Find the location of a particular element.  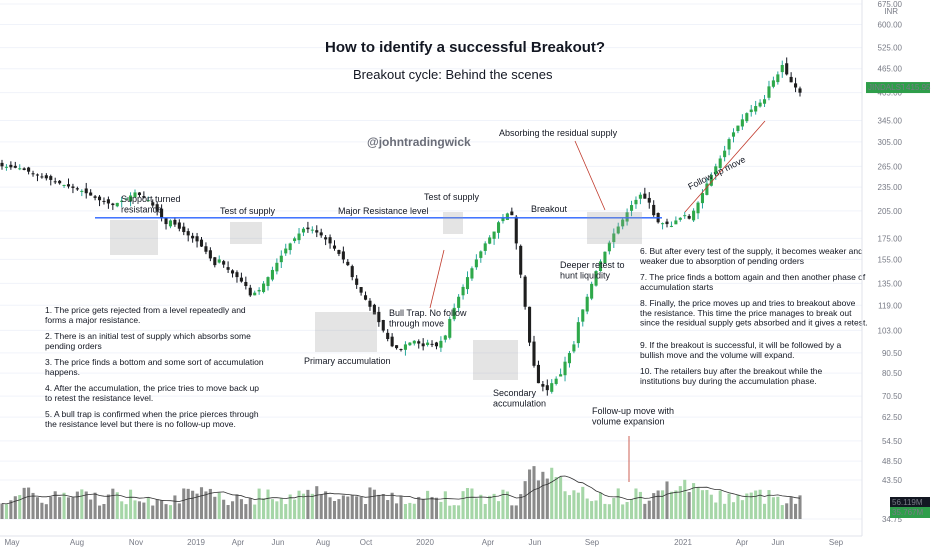

arrow-absorbing is located at coordinates (590, 175).